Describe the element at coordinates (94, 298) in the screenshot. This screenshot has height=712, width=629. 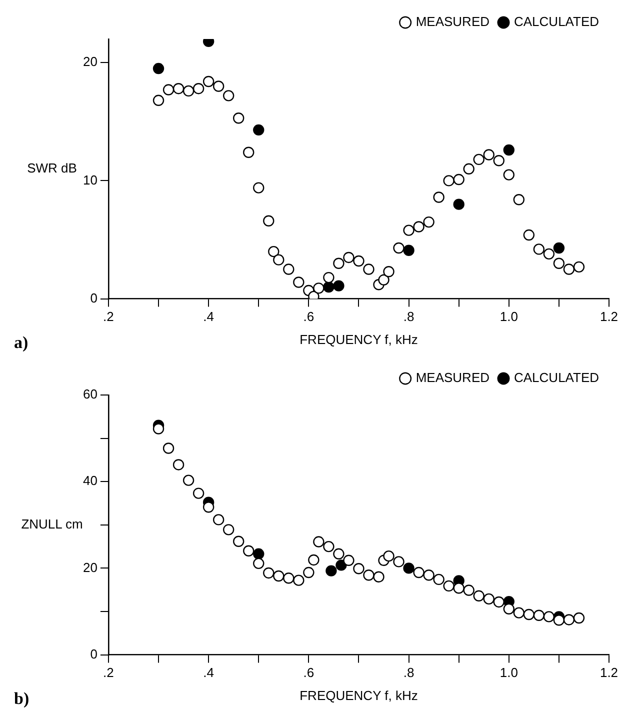
I see `y-tick-label: 0` at that location.